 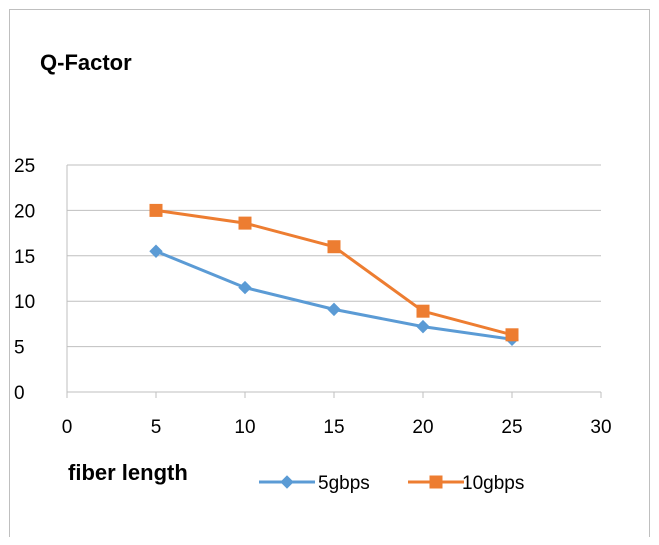 What do you see at coordinates (24, 257) in the screenshot?
I see `y-tick-label-15: 15` at bounding box center [24, 257].